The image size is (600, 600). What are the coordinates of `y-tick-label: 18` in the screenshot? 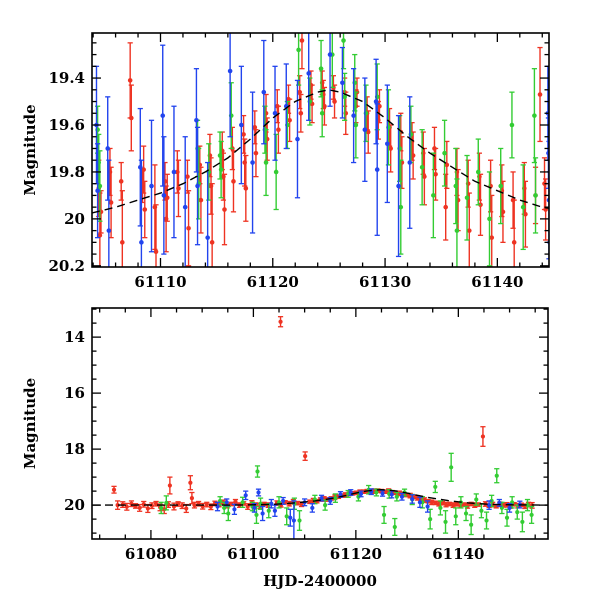 It's located at (74, 449).